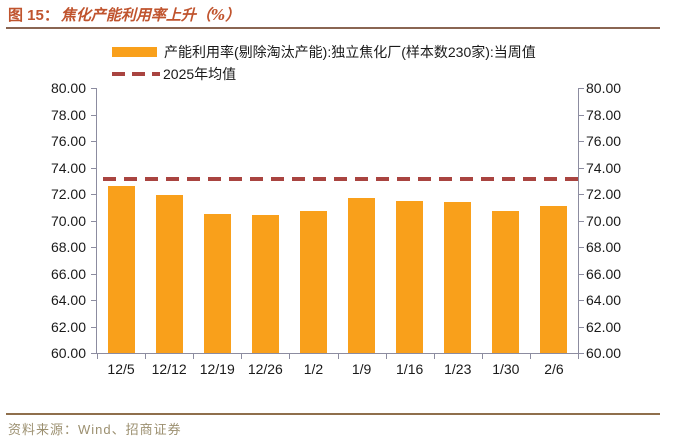 This screenshot has width=685, height=445. Describe the element at coordinates (324, 74) in the screenshot. I see `legend-item-mean-line: 2025年均值` at that location.